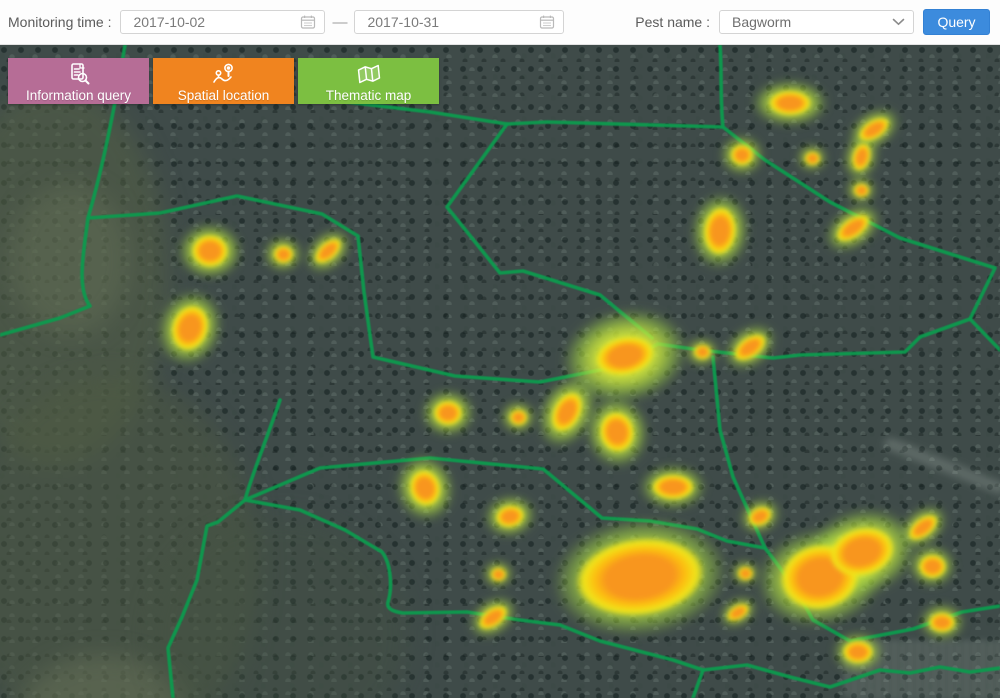 The width and height of the screenshot is (1000, 698). I want to click on monitoring-time-label: Monitoring time :, so click(60, 22).